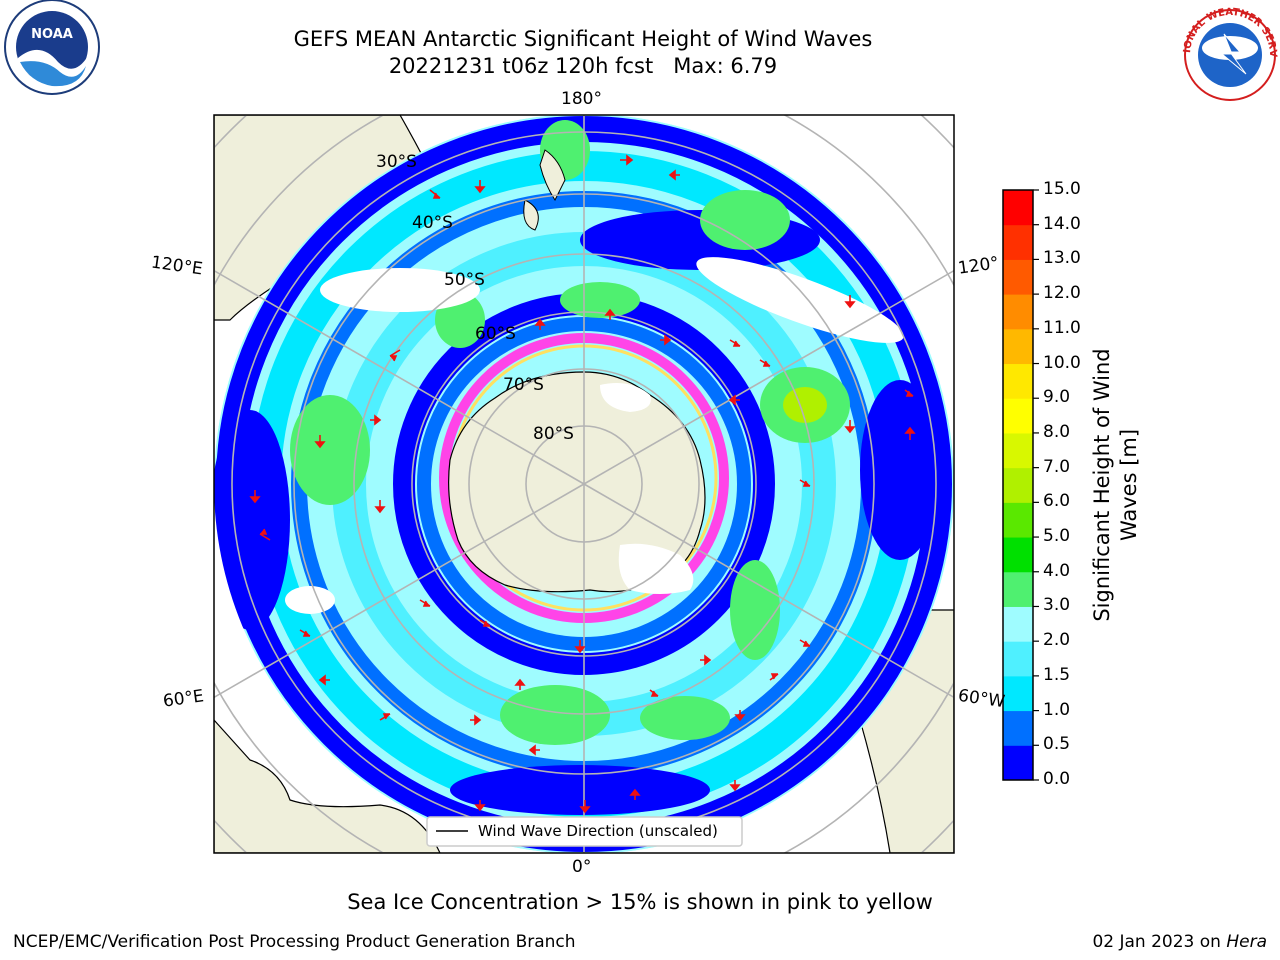 The image size is (1280, 960). Describe the element at coordinates (1129, 485) in the screenshot. I see `colorbar-label-line-2: Waves [m]` at that location.